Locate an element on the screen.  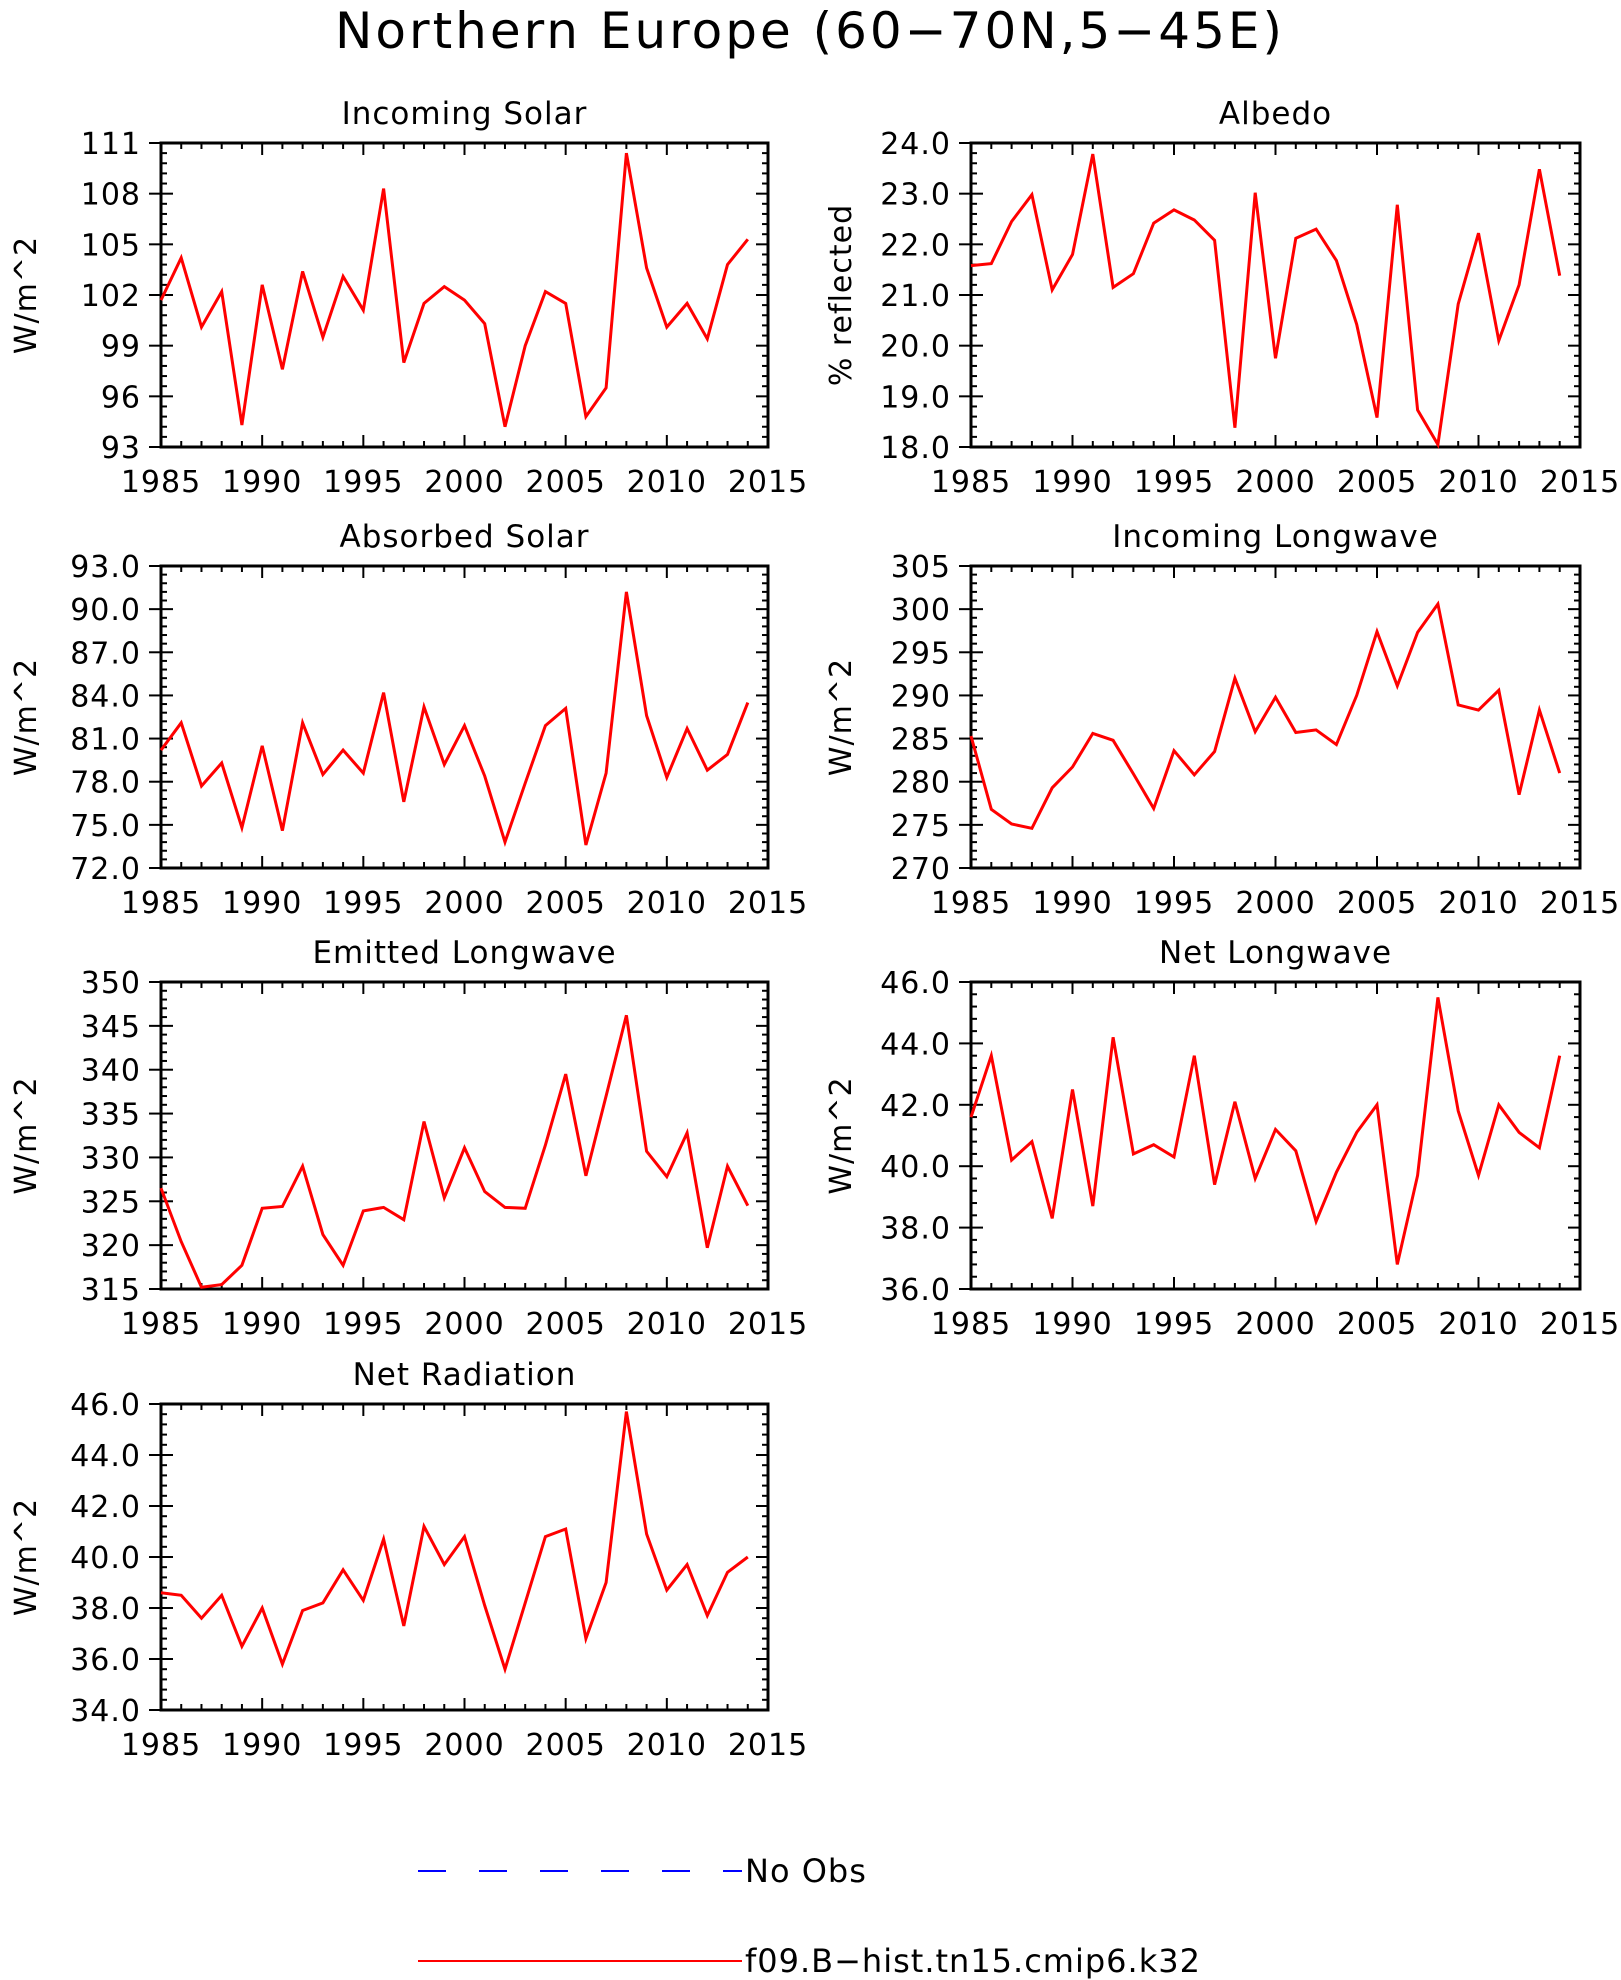
absorbed-solar-title: Absorbed Solar is located at coordinates (464, 537).